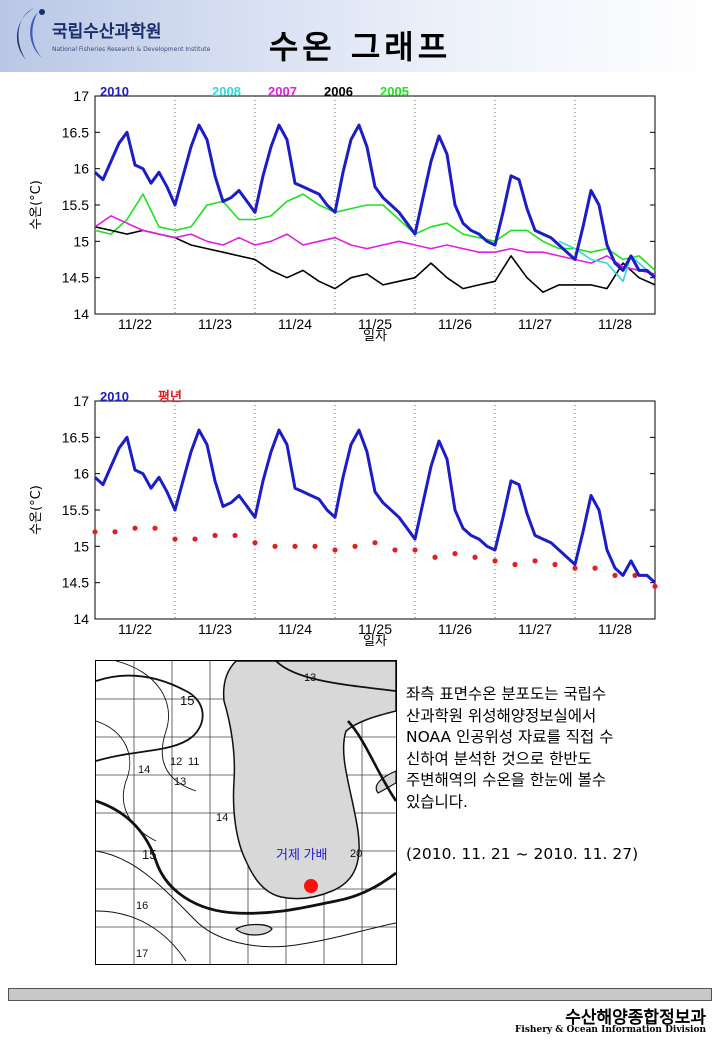  I want to click on series-line-2006, so click(375, 259).